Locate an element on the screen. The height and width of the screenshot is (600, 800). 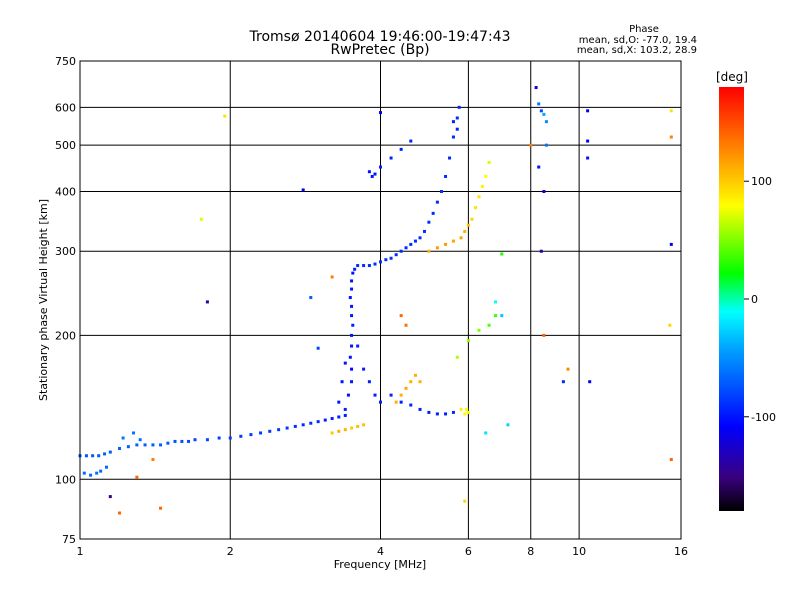
y-tick-label: 300 is located at coordinates (65, 251).